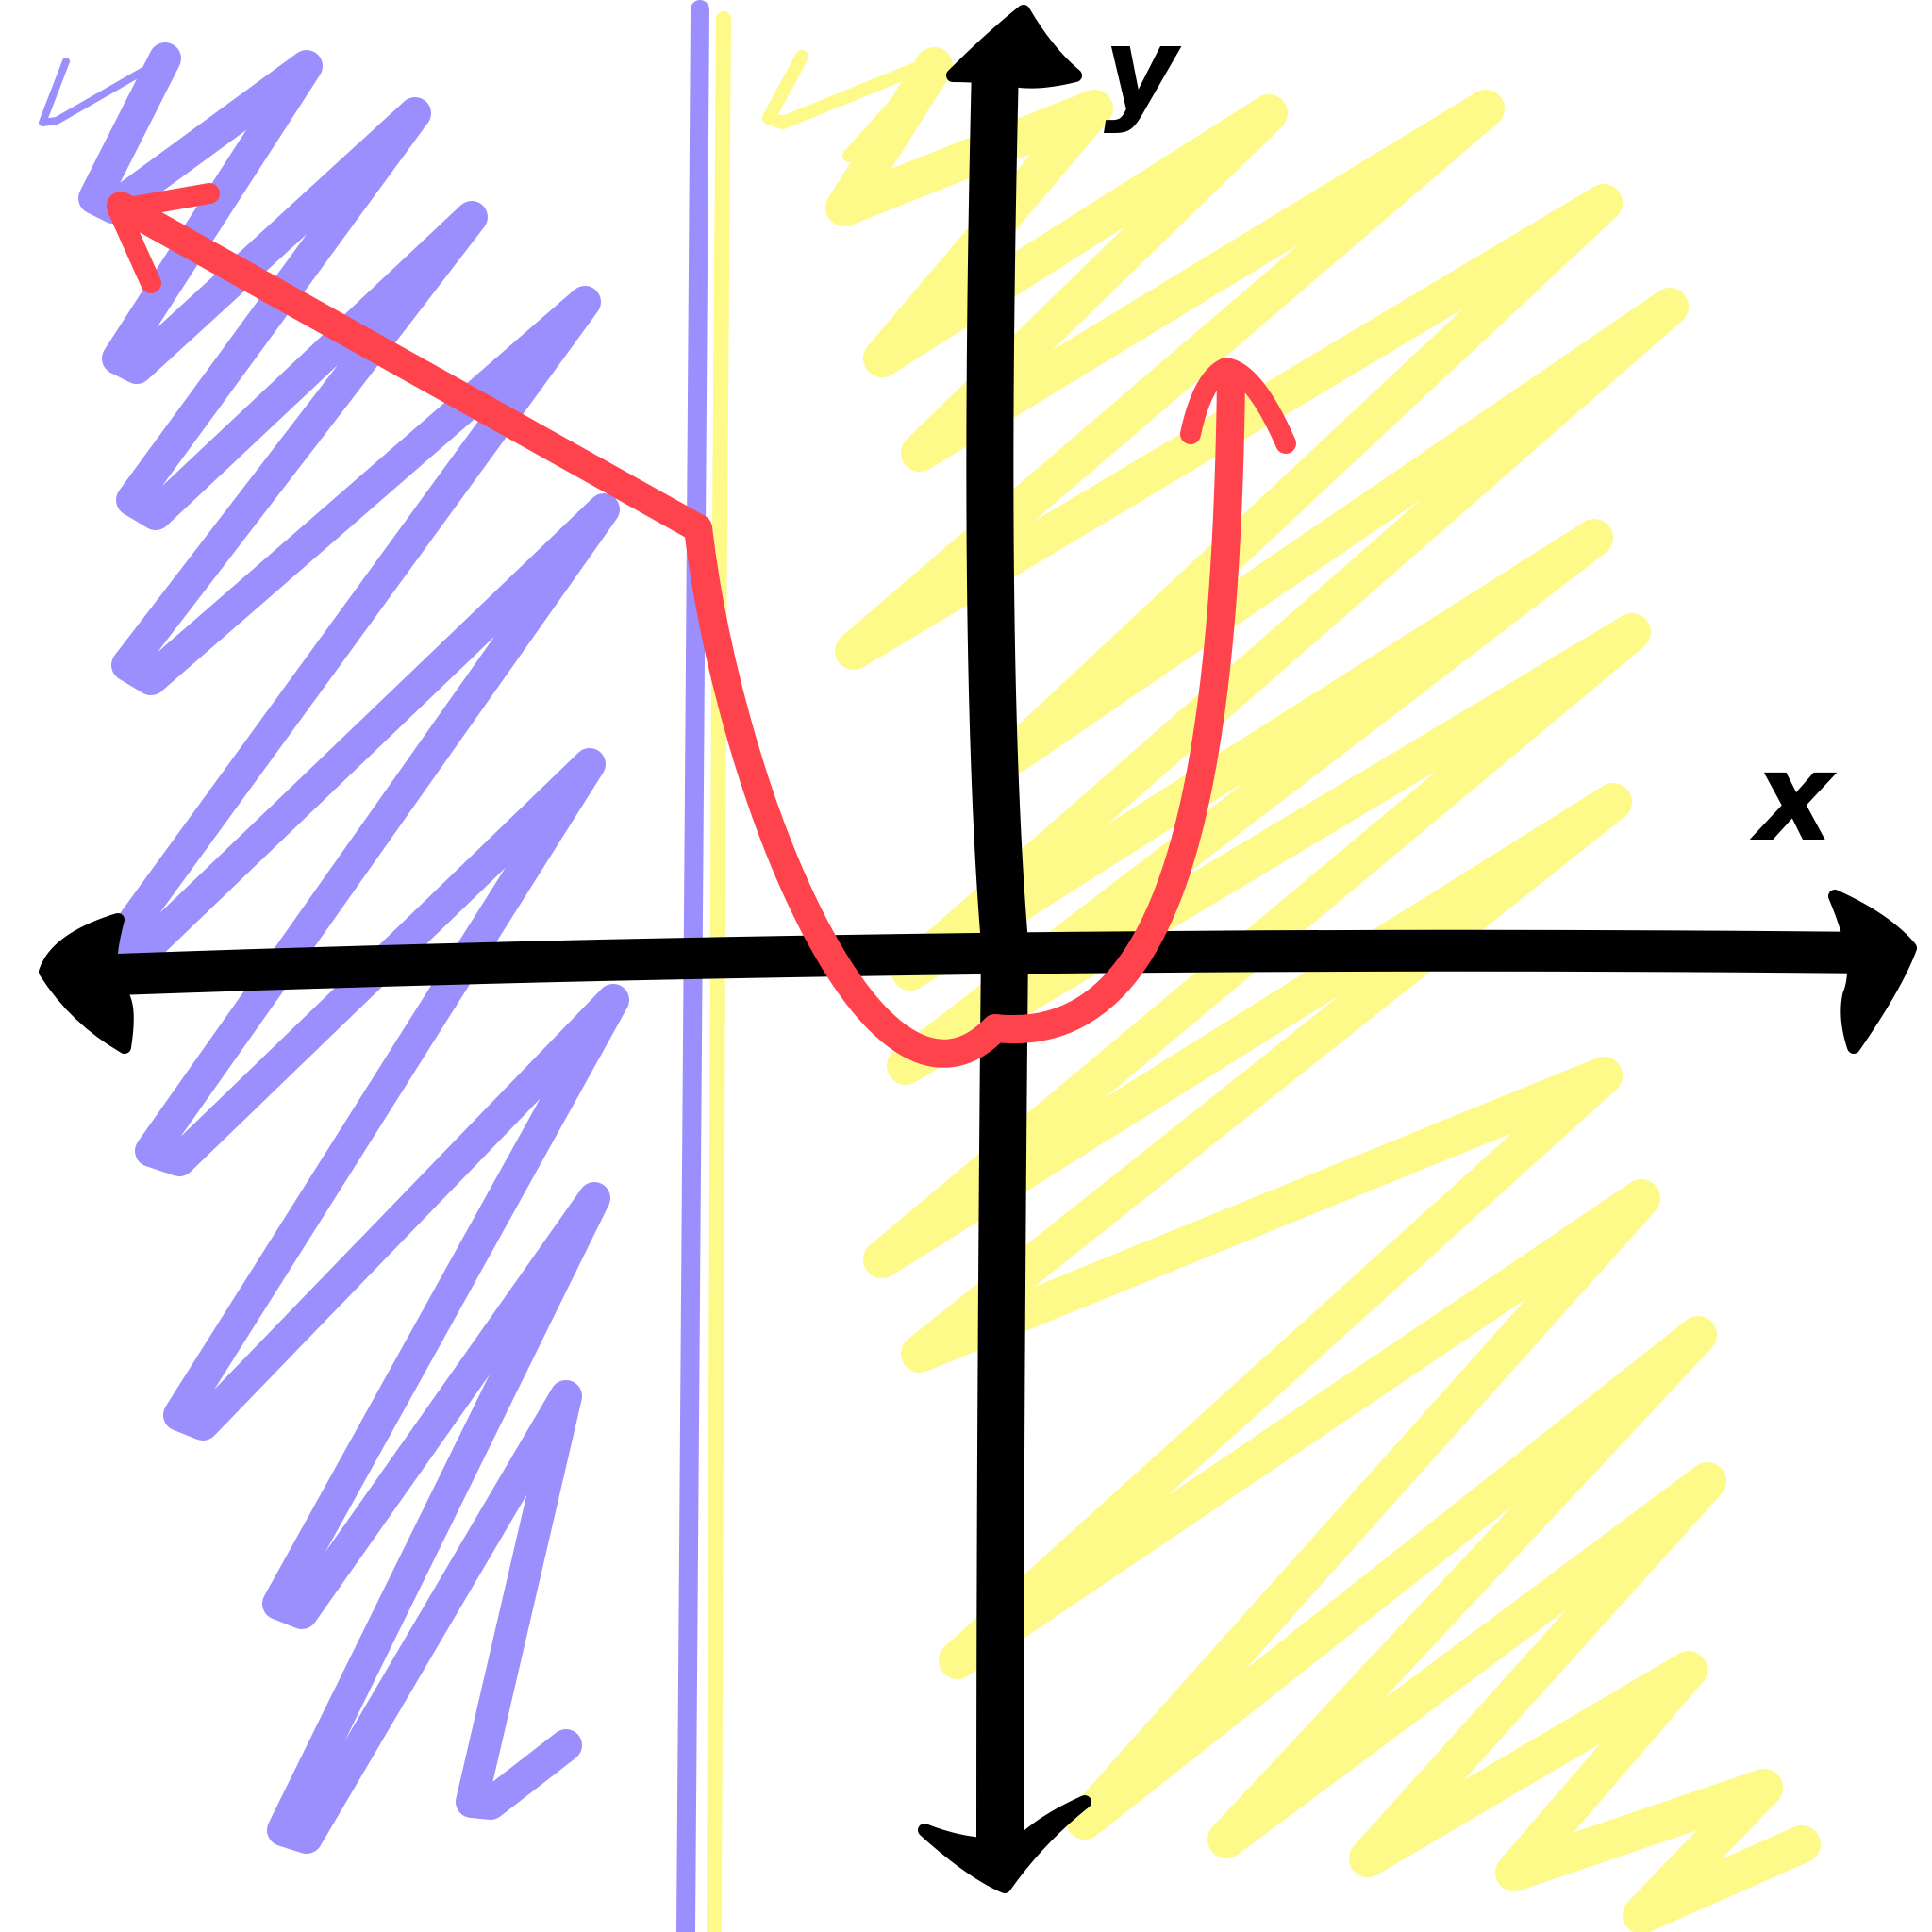 The image size is (1932, 1932). What do you see at coordinates (1238, 406) in the screenshot?
I see `right-arrowhead` at bounding box center [1238, 406].